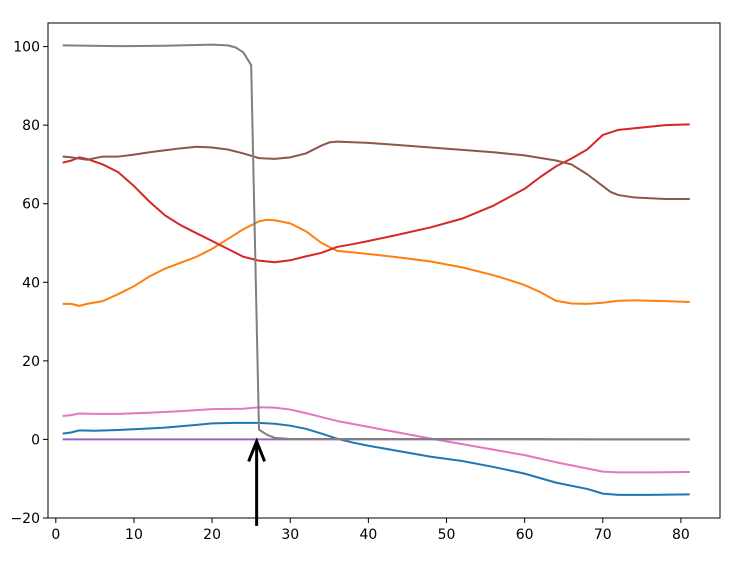 This screenshot has width=750, height=563. What do you see at coordinates (681, 535) in the screenshot?
I see `x-tick-label: 80` at bounding box center [681, 535].